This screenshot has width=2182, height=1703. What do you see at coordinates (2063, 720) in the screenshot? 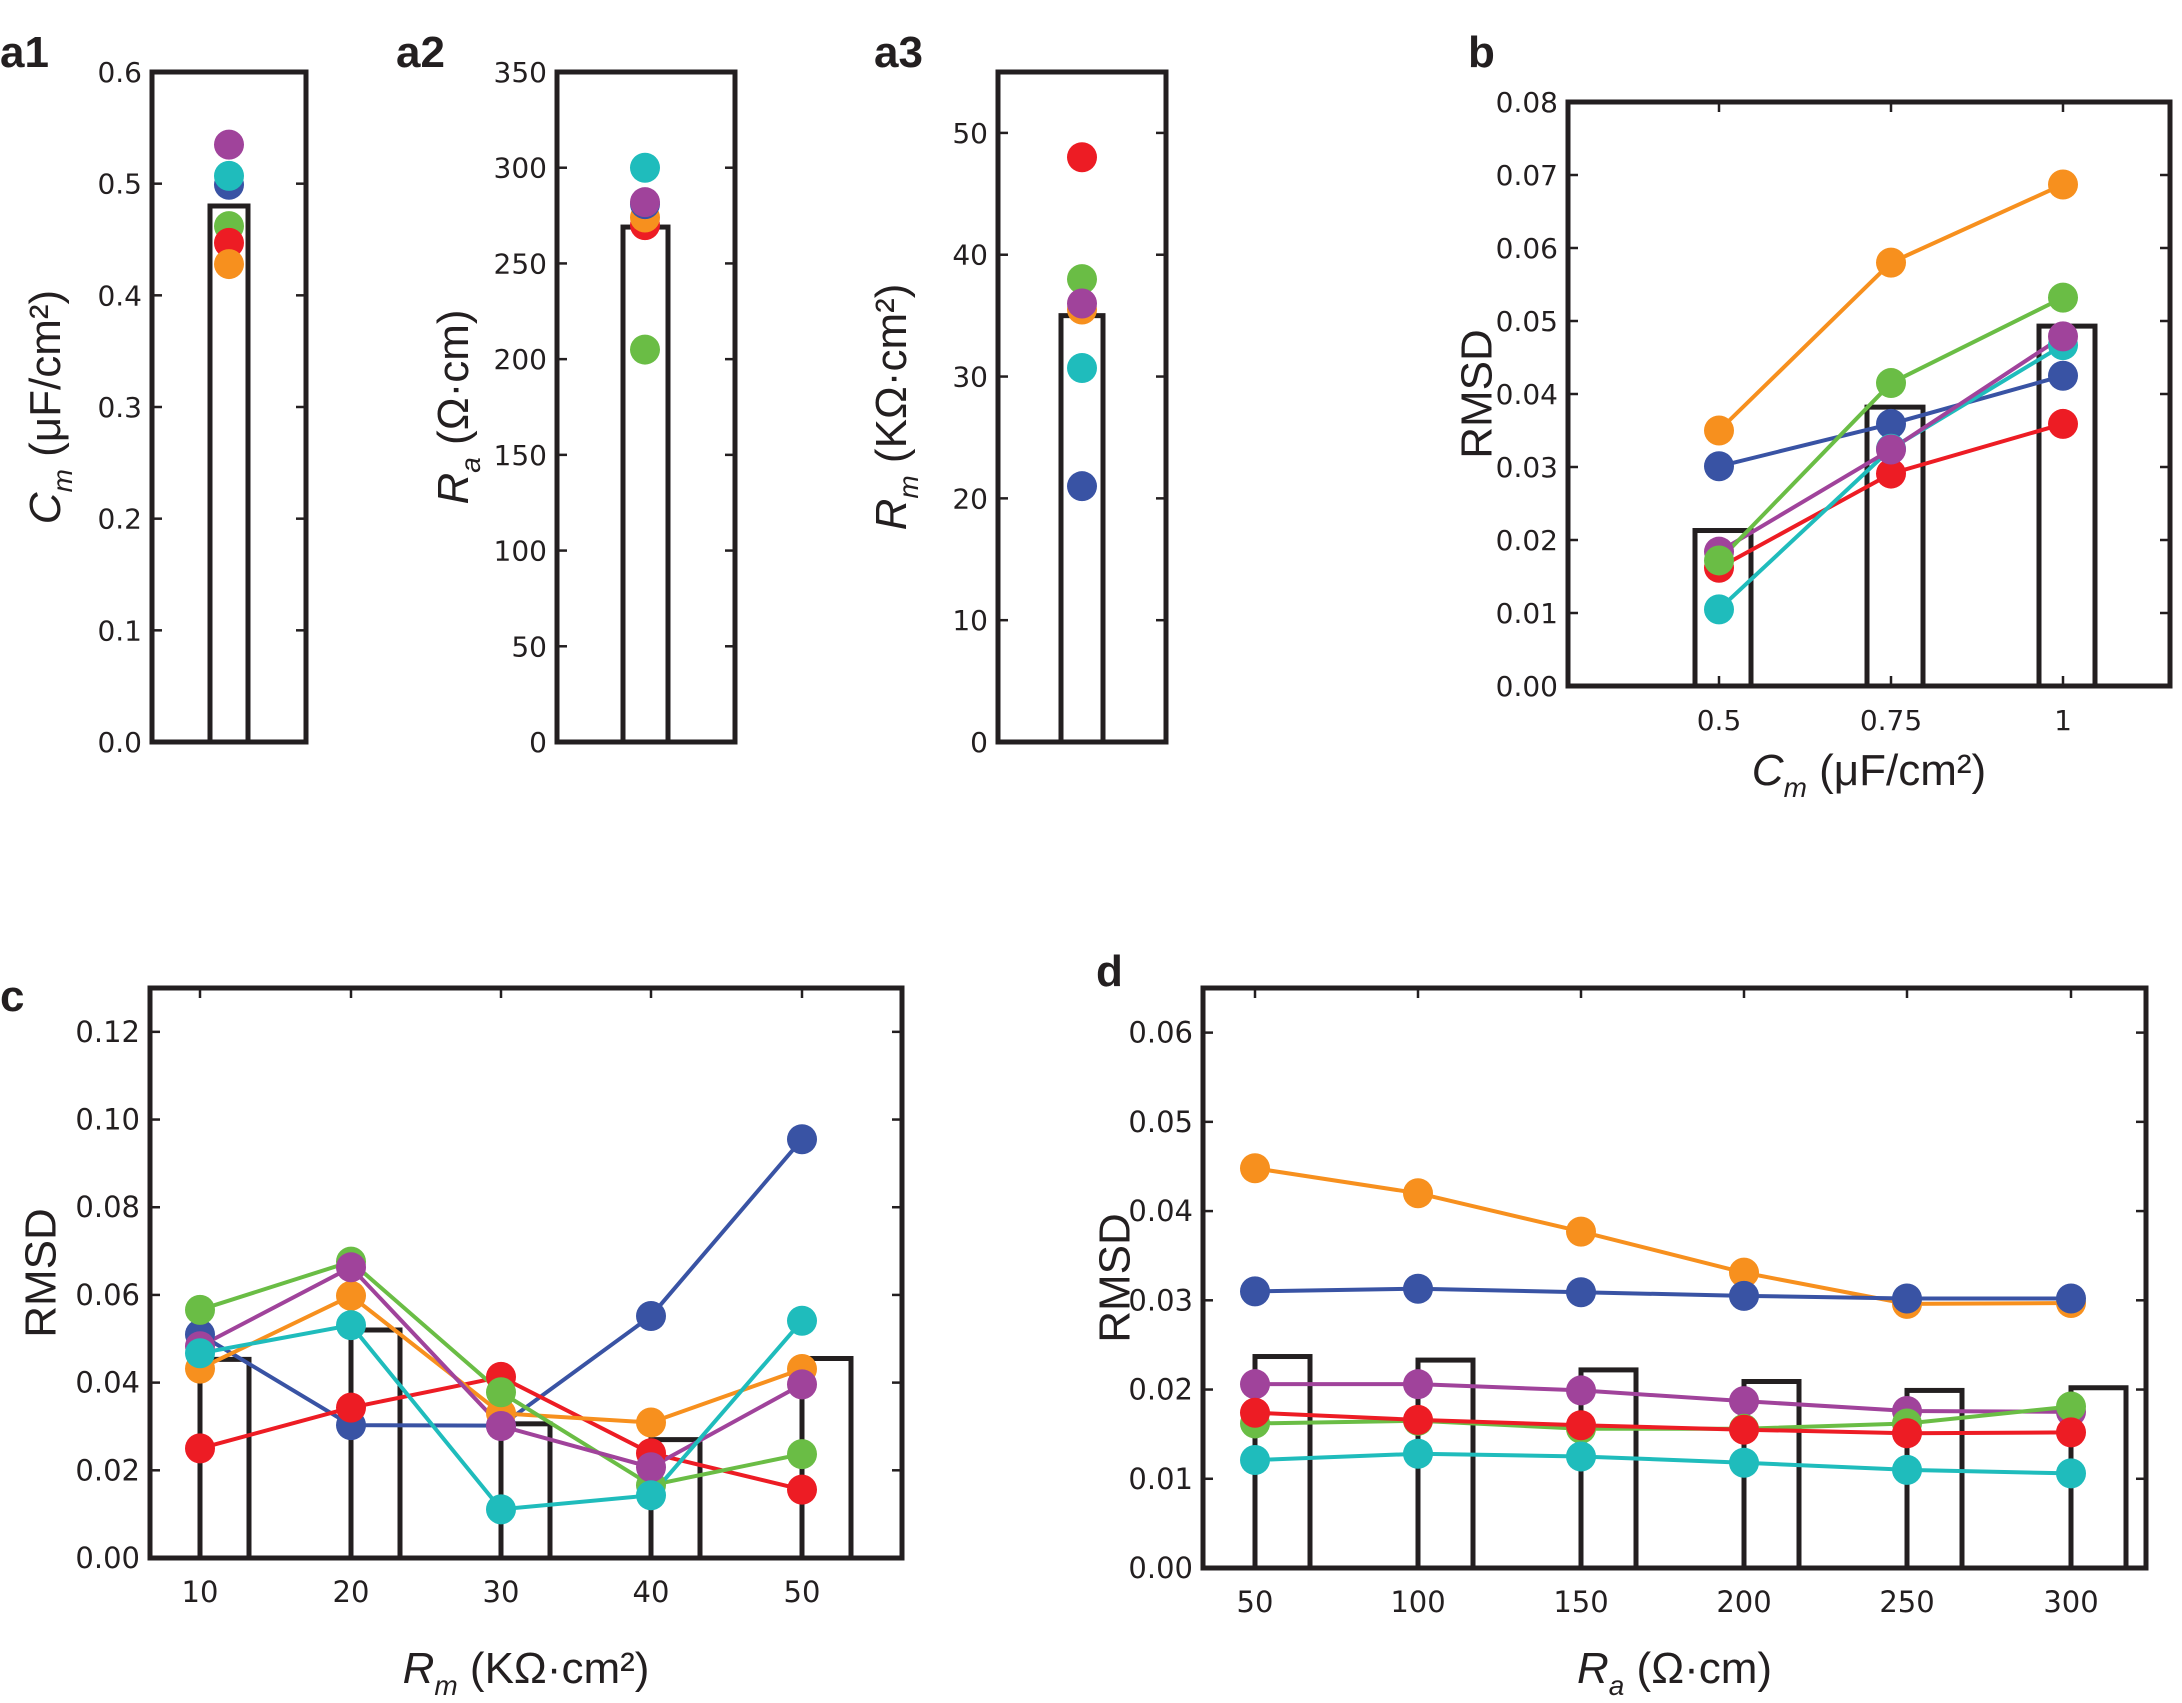
I see `x-tick-label: 1` at bounding box center [2063, 720].